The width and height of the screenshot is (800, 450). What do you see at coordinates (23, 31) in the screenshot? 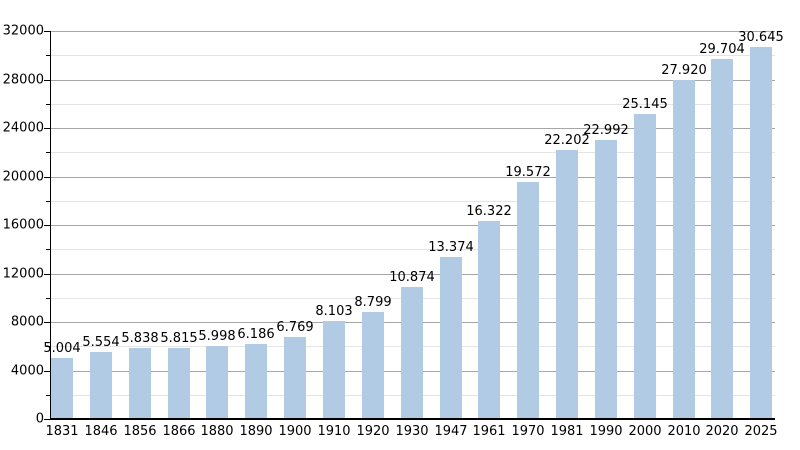
I see `y-axis-tick-label: 32000` at bounding box center [23, 31].